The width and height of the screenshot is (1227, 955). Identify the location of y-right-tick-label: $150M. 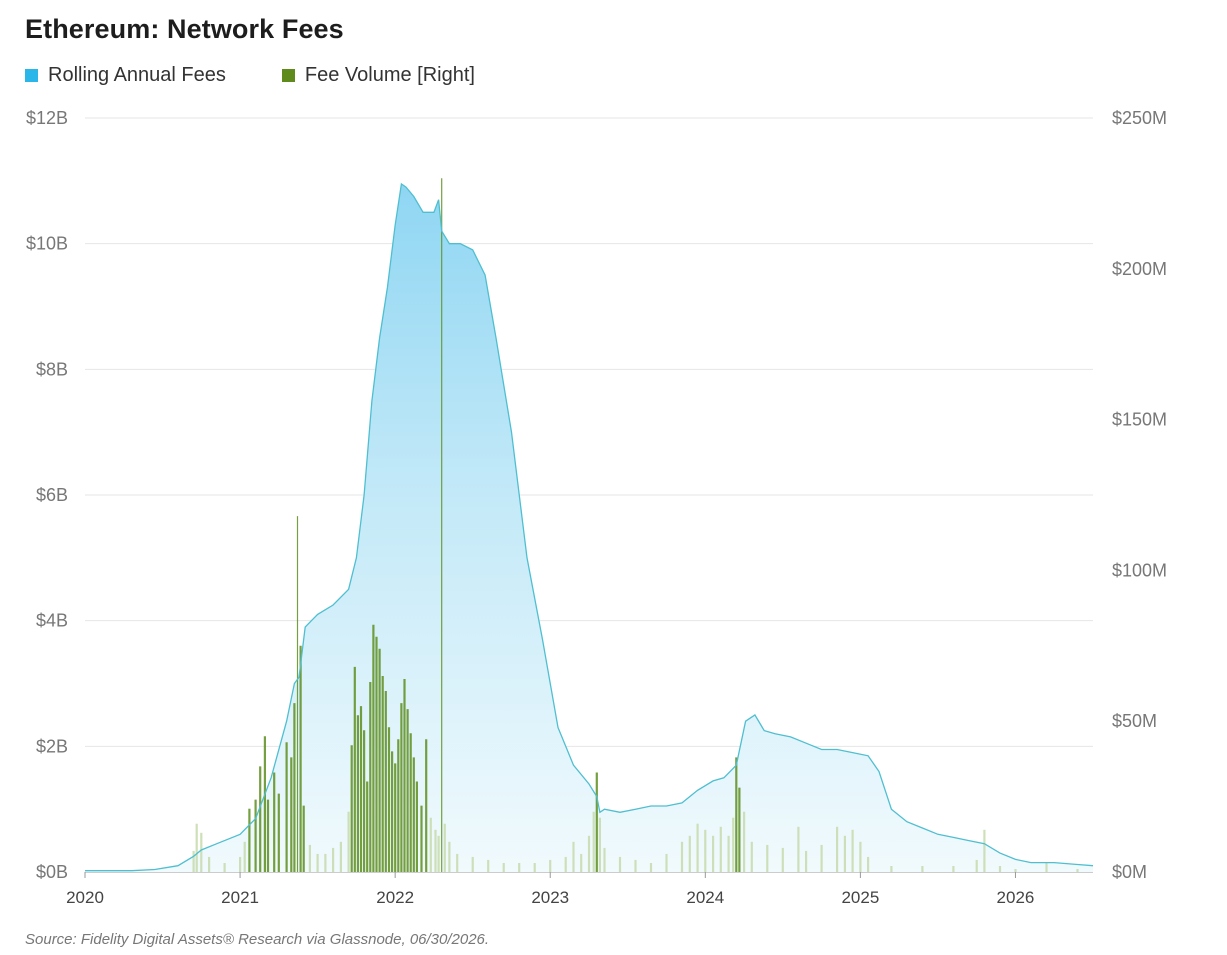
(1139, 420).